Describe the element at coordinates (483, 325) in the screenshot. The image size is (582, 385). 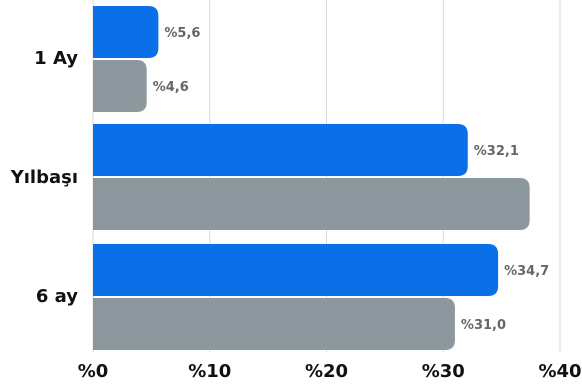
I see `data-label-2-1: %31,0` at that location.